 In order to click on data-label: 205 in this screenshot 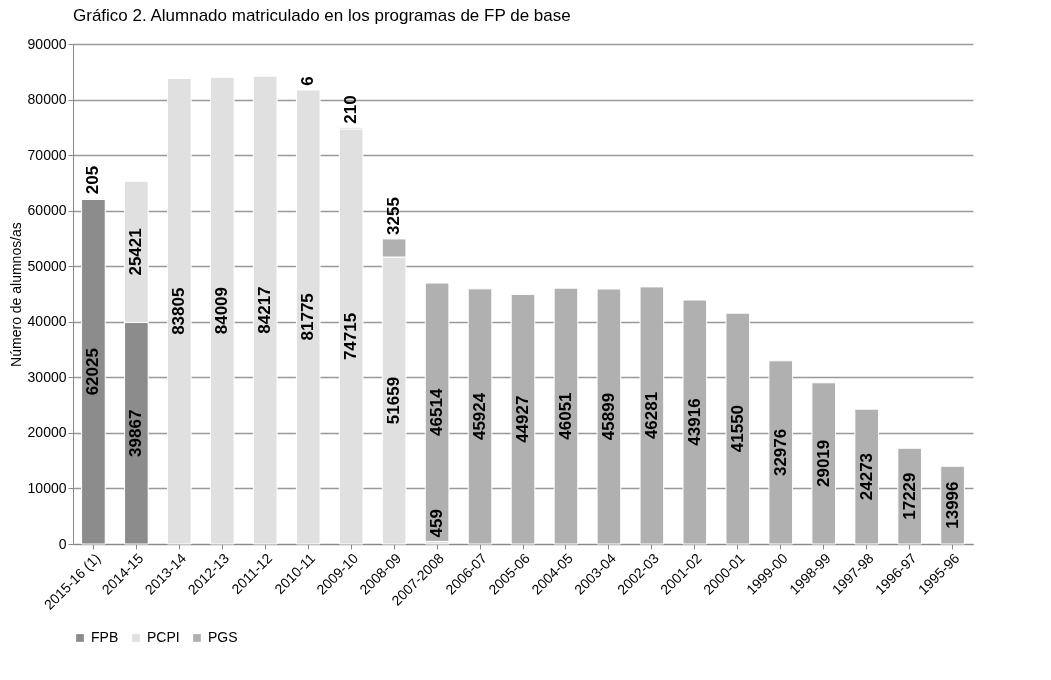, I will do `click(93, 180)`.